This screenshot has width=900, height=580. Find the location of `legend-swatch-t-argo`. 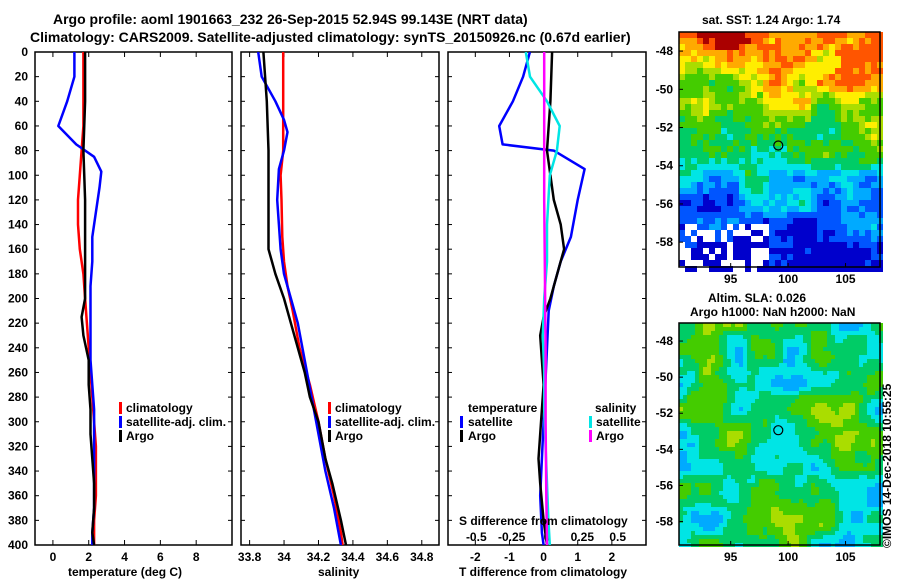

legend-swatch-t-argo is located at coordinates (461, 436).